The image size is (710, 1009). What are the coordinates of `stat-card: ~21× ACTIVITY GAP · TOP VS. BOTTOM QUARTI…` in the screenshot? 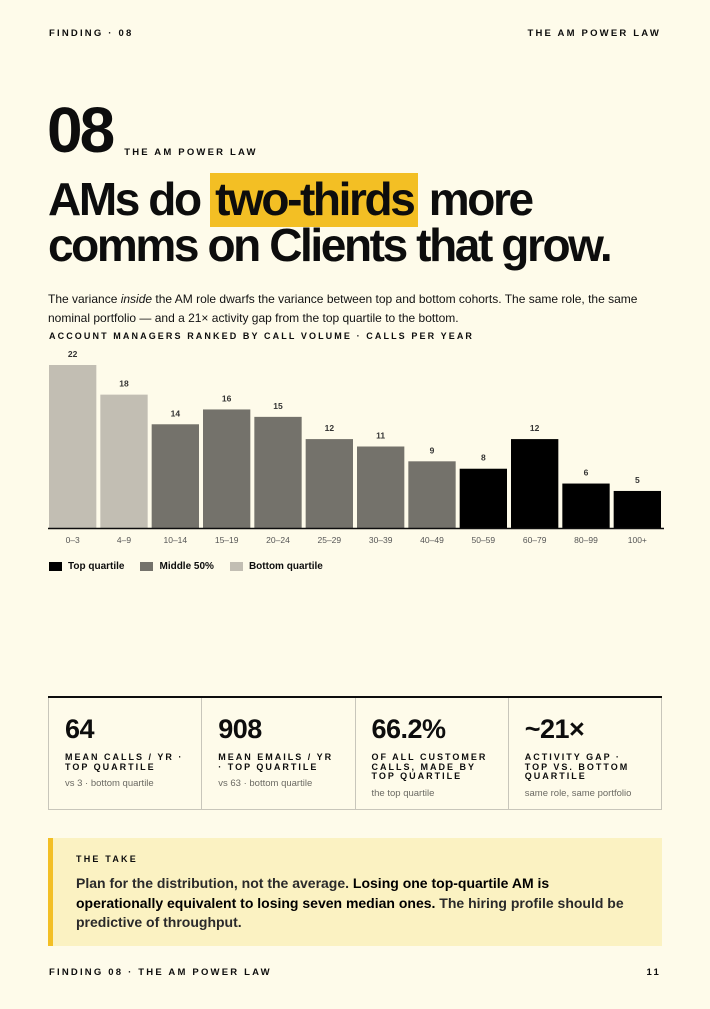 It's located at (584, 753).